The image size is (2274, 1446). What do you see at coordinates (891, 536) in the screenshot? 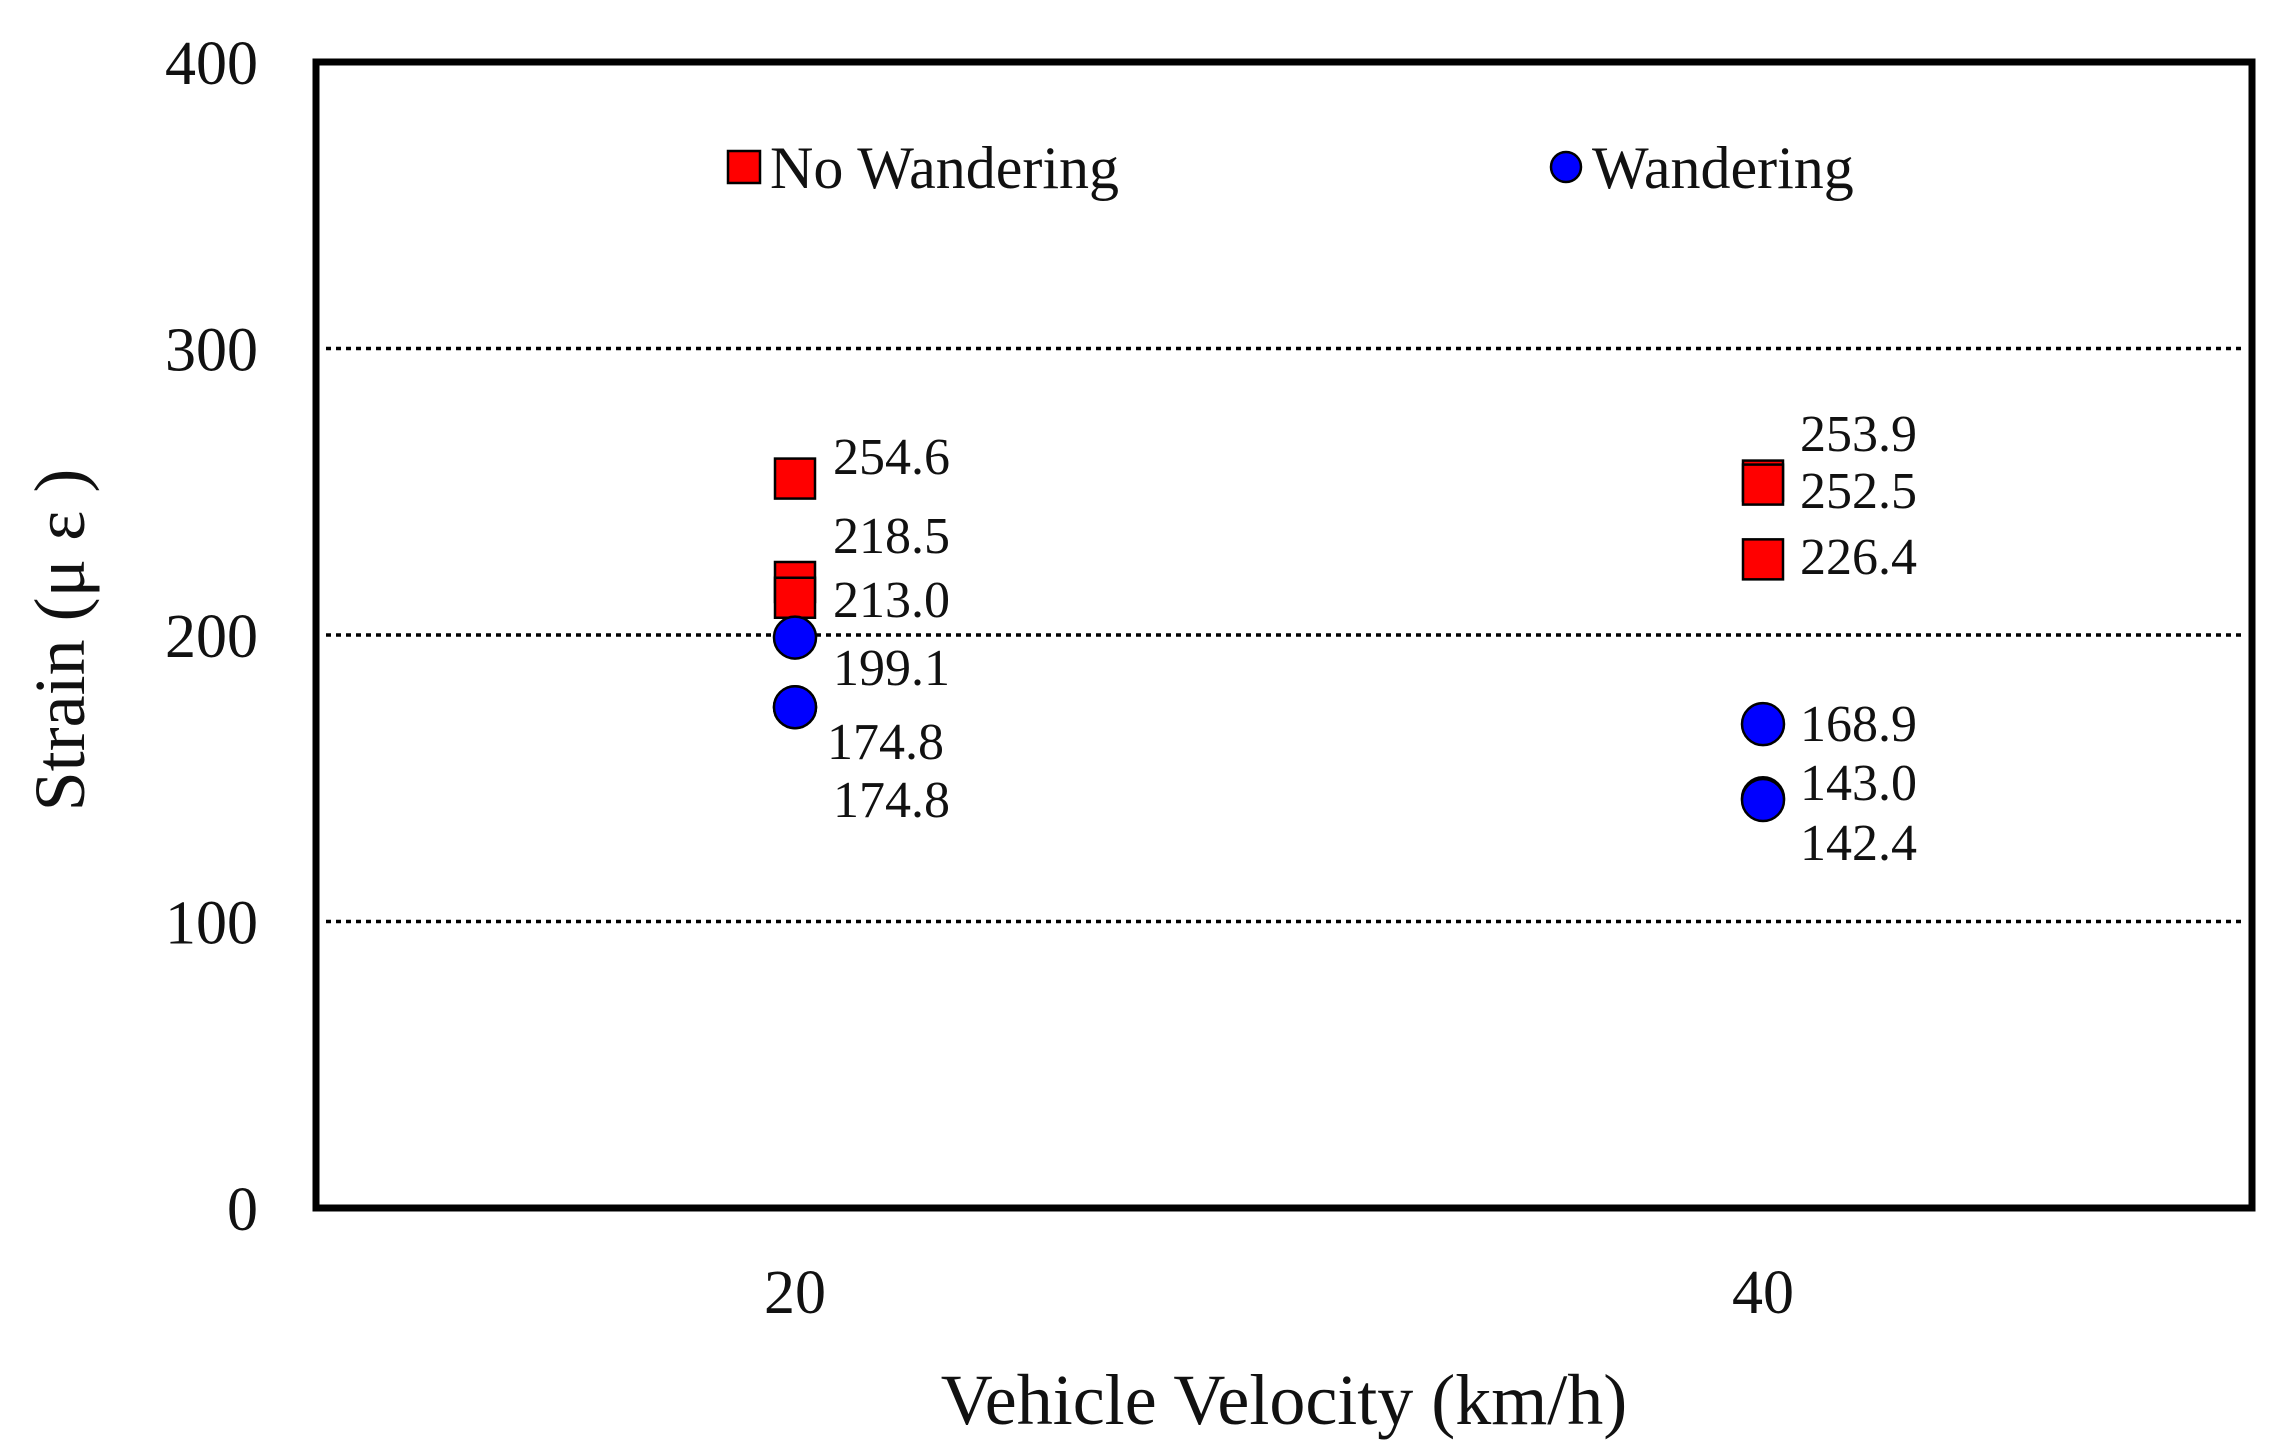
I see `data-label: 218.5` at bounding box center [891, 536].